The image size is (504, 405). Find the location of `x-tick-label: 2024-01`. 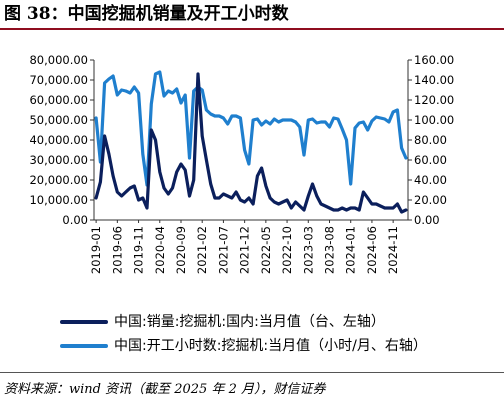

x-tick-label: 2024-01 is located at coordinates (351, 250).